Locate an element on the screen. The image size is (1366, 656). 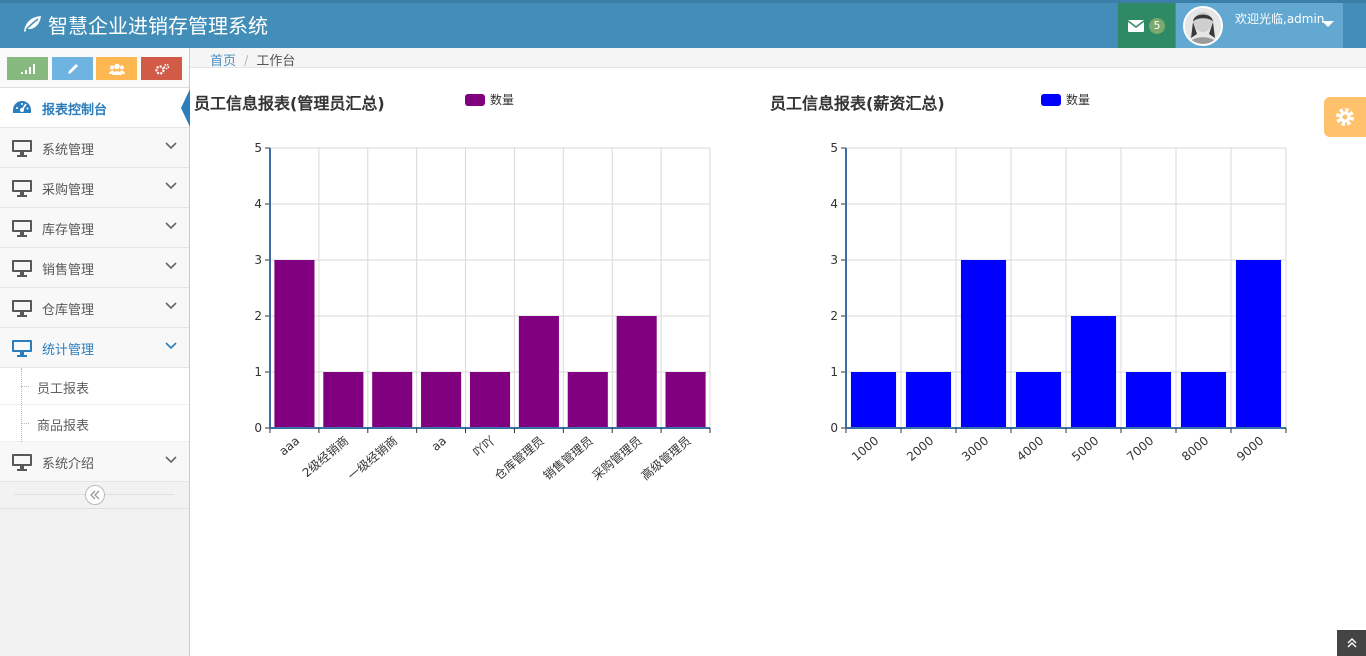
x-tick-label: 1000 is located at coordinates (865, 449).